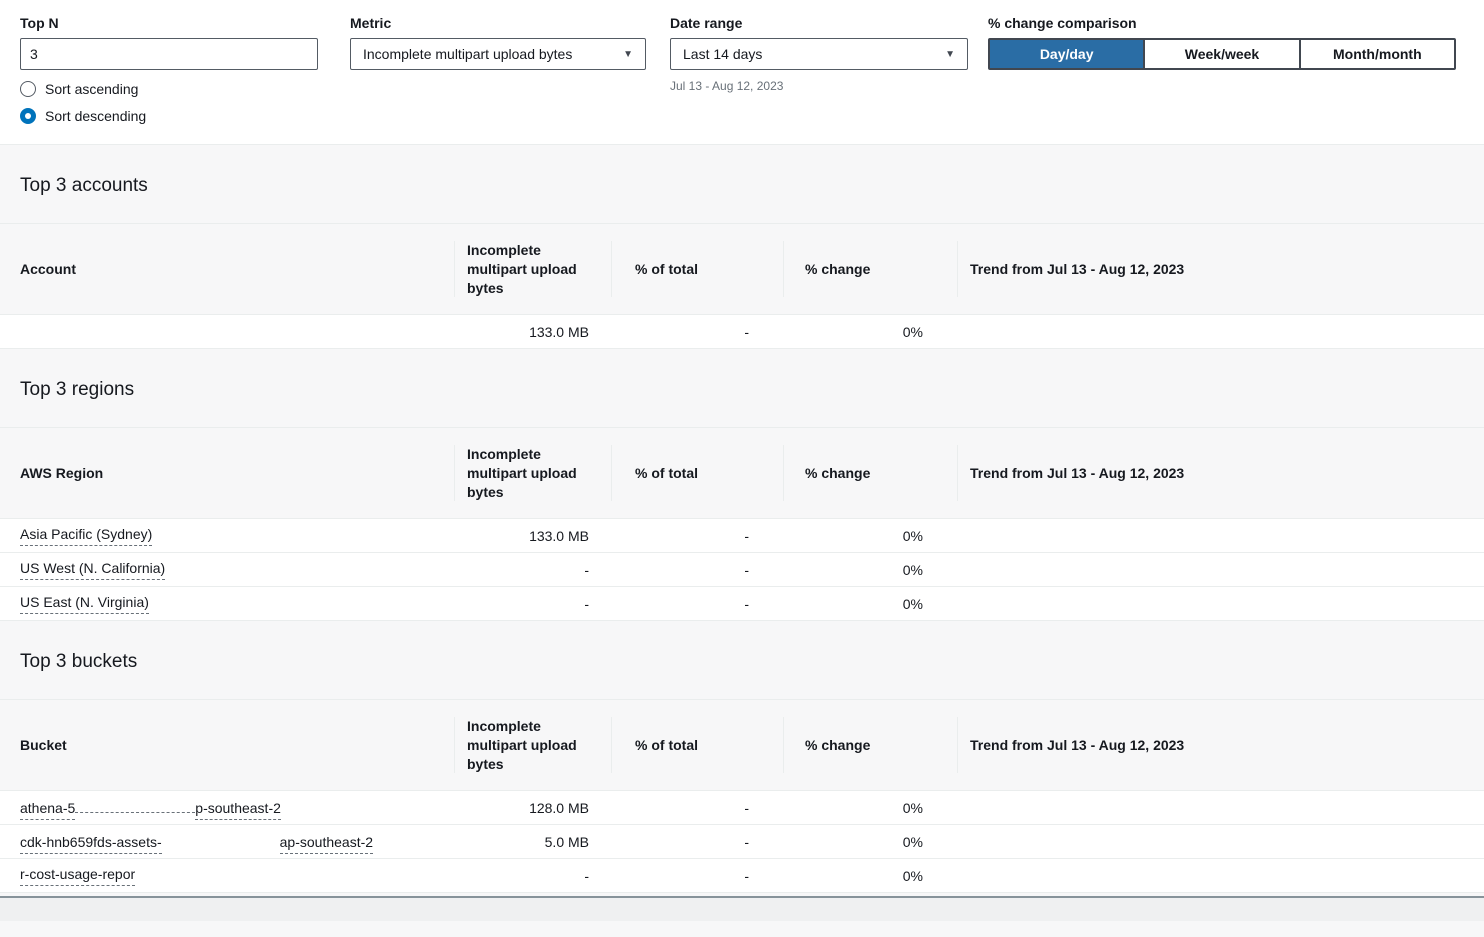 The height and width of the screenshot is (937, 1484). What do you see at coordinates (742, 876) in the screenshot?
I see `table-row: r-cost-usage-repor - - 0%` at bounding box center [742, 876].